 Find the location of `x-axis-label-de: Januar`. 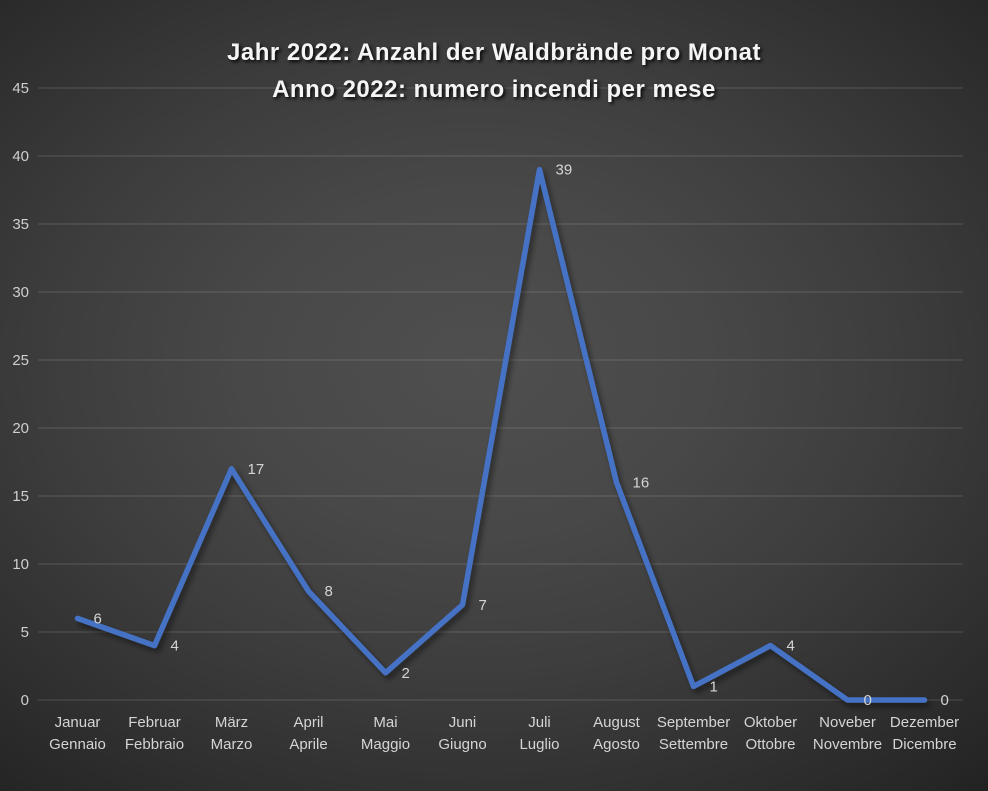

x-axis-label-de: Januar is located at coordinates (78, 722).